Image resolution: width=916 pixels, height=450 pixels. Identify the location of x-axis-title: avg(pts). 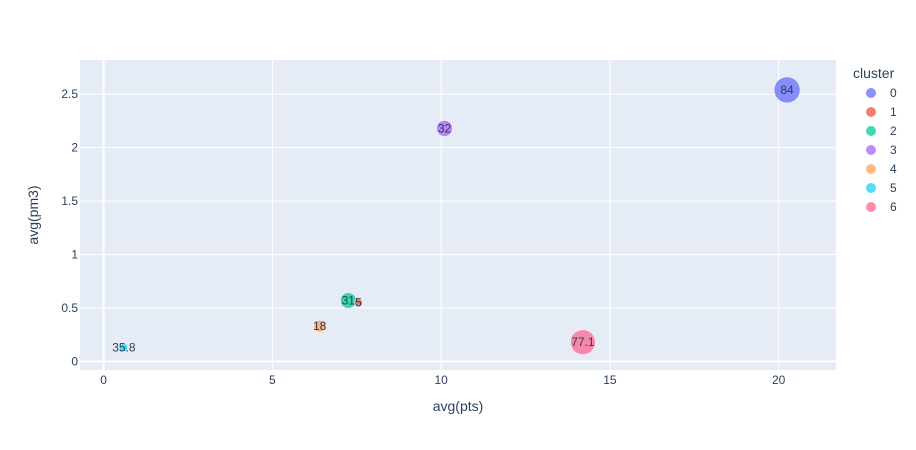
(458, 406).